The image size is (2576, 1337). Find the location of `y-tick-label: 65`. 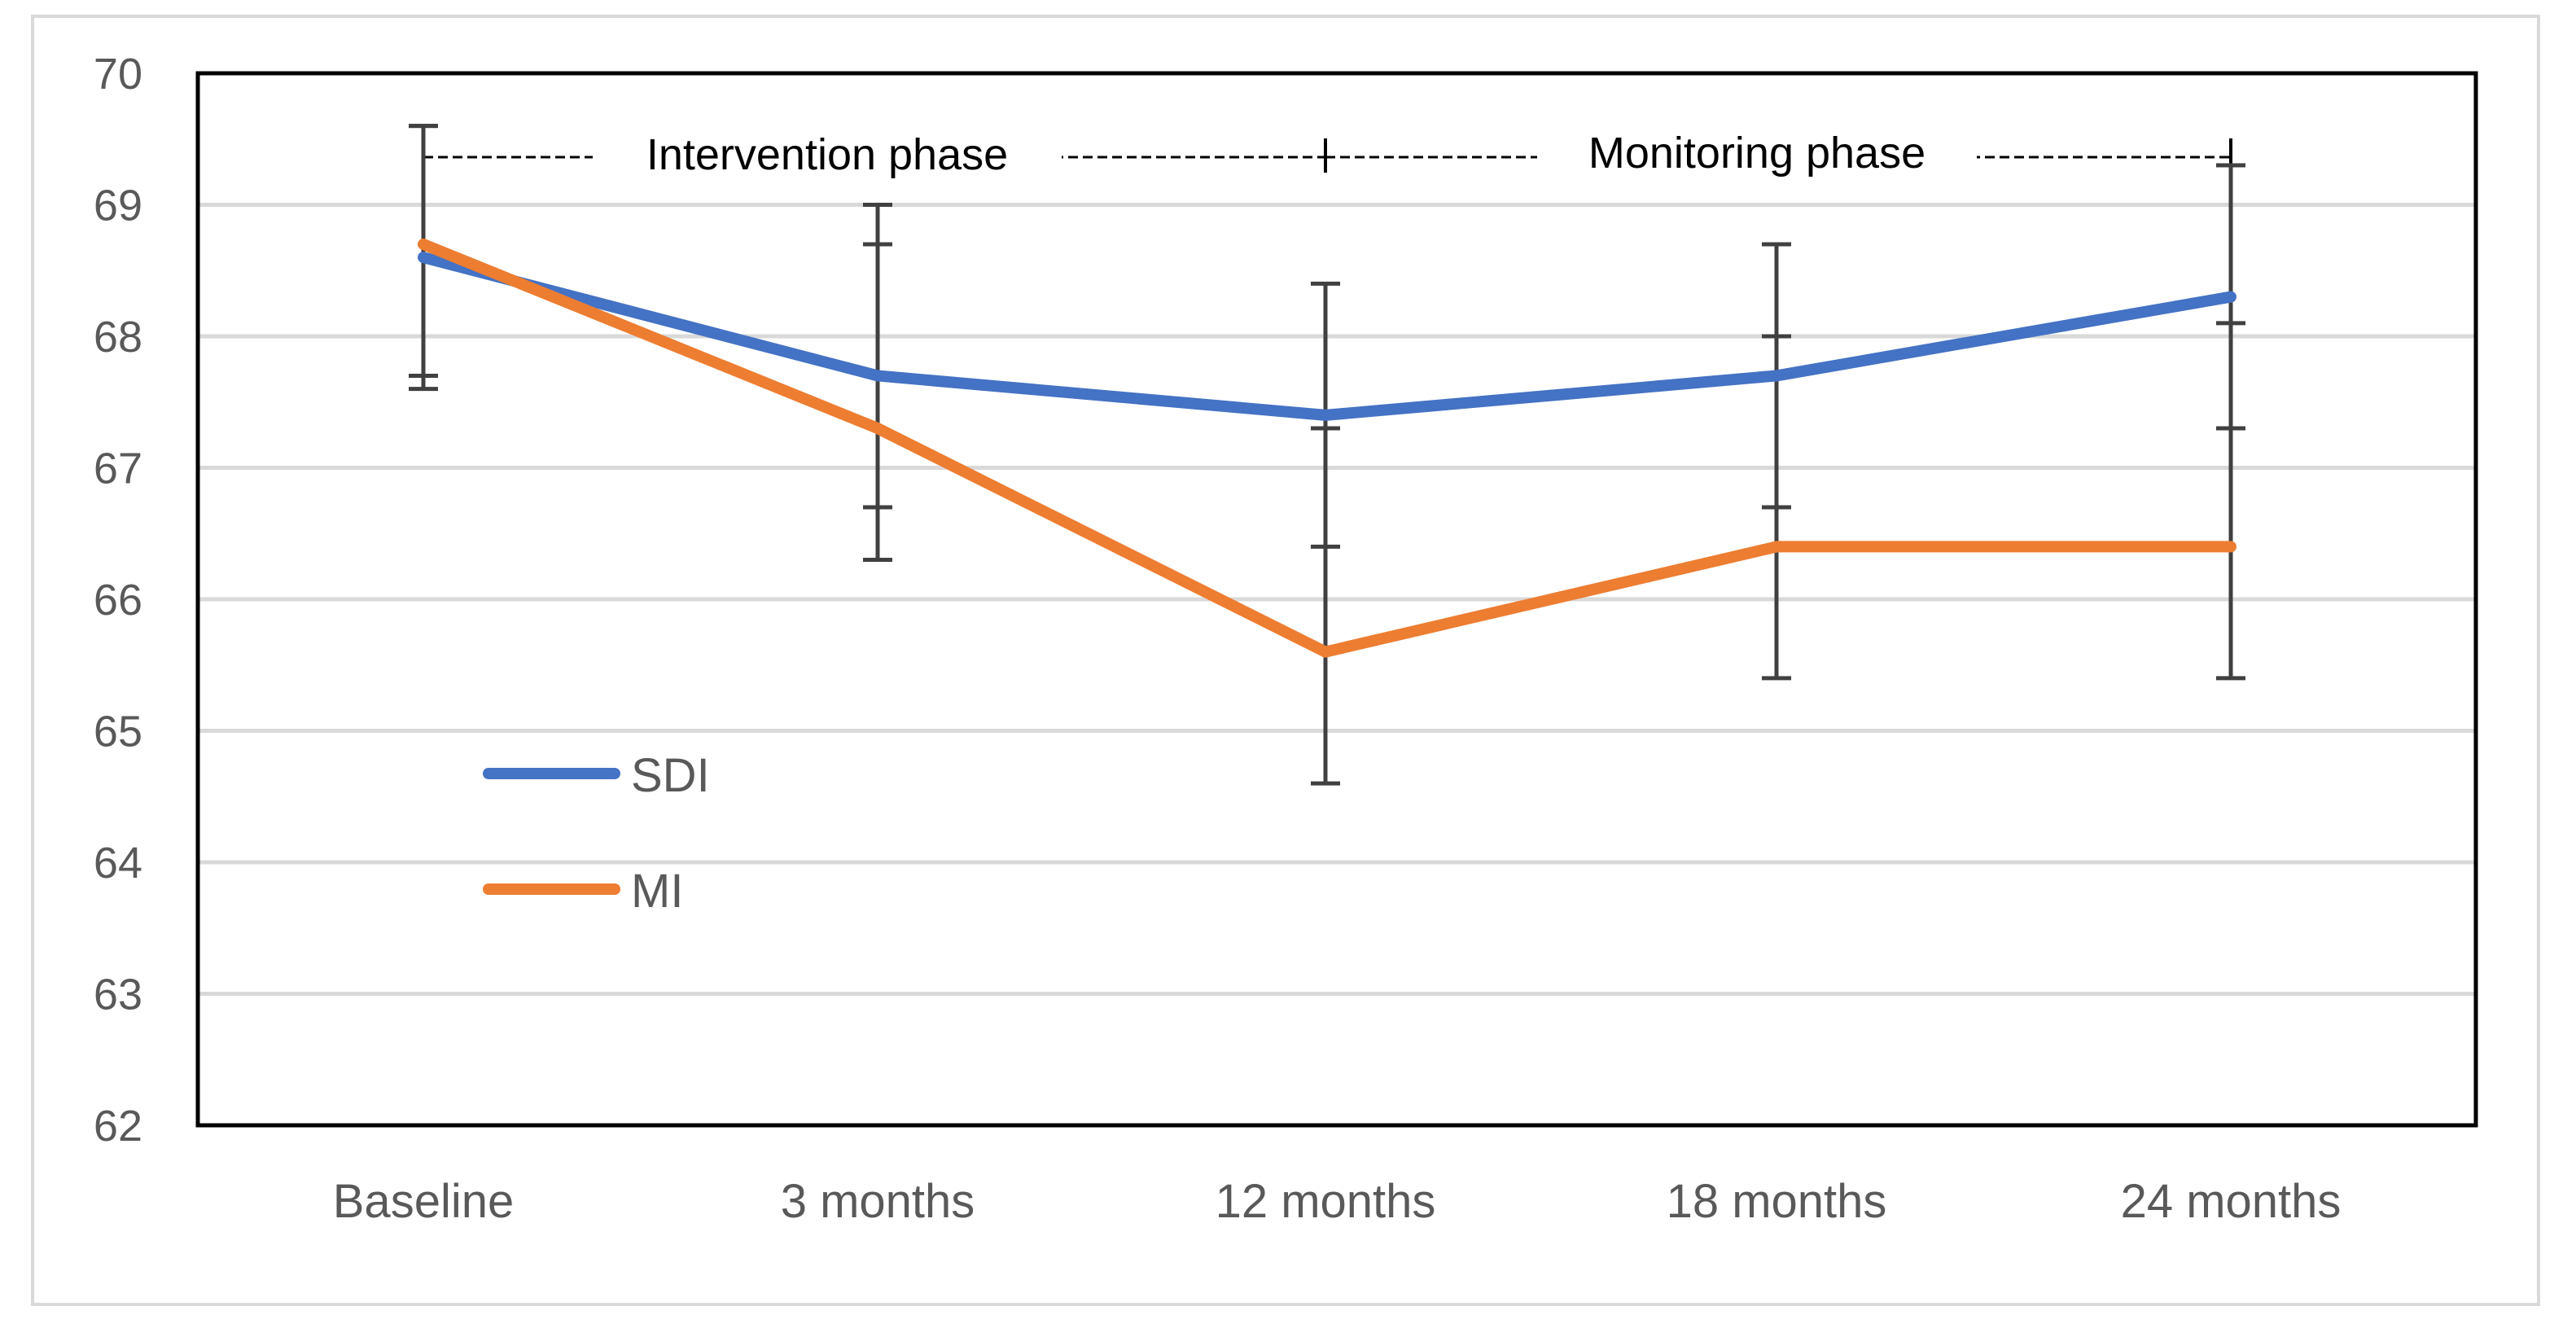

y-tick-label: 65 is located at coordinates (118, 732).